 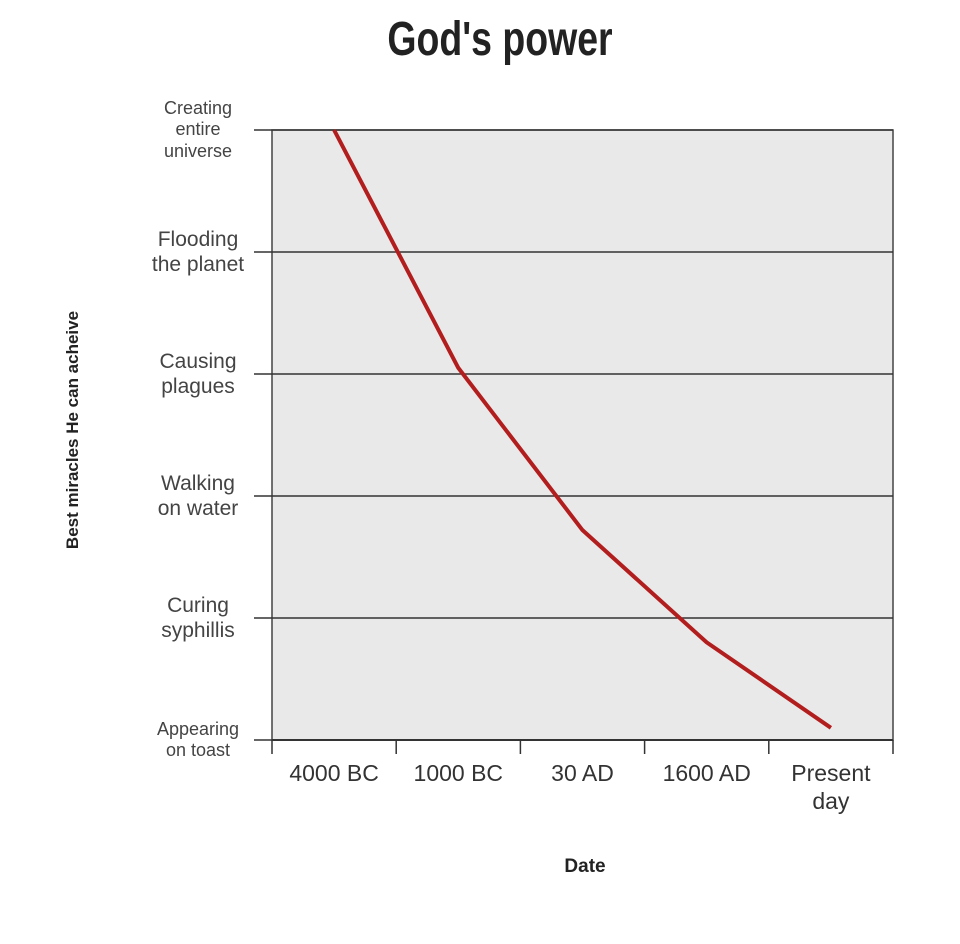 I want to click on x-tick-label: 1600 AD, so click(x=706, y=773).